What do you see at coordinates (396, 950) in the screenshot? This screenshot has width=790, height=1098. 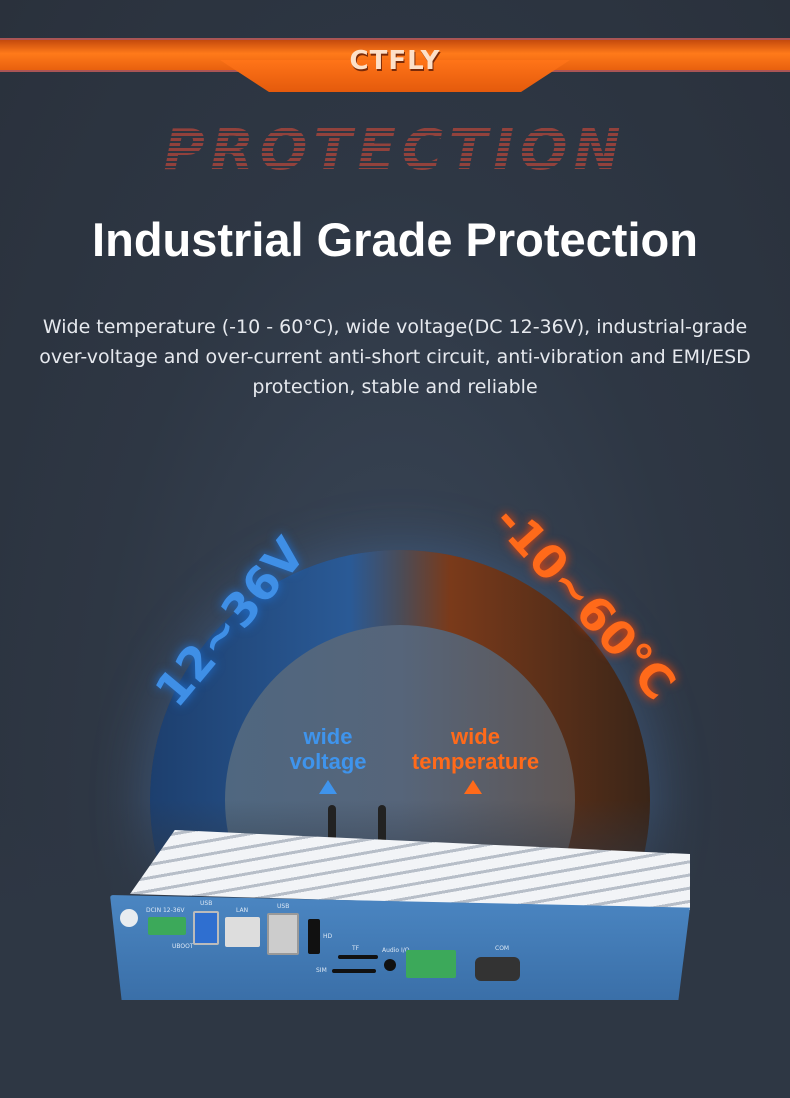 I see `port-label: Audio I/O` at bounding box center [396, 950].